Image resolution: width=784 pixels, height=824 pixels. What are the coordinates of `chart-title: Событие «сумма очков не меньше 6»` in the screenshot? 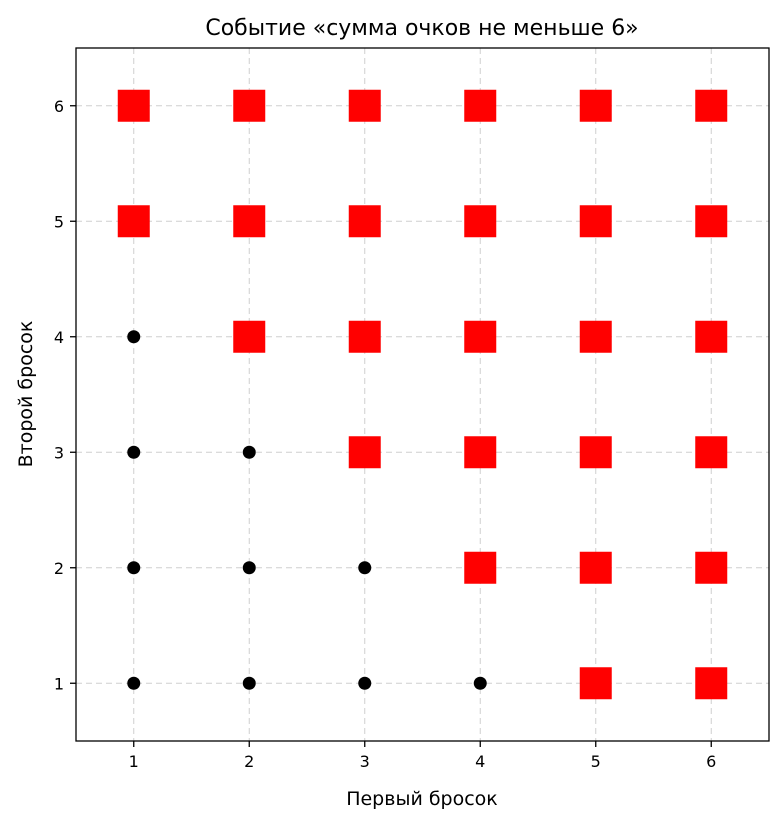 It's located at (421, 28).